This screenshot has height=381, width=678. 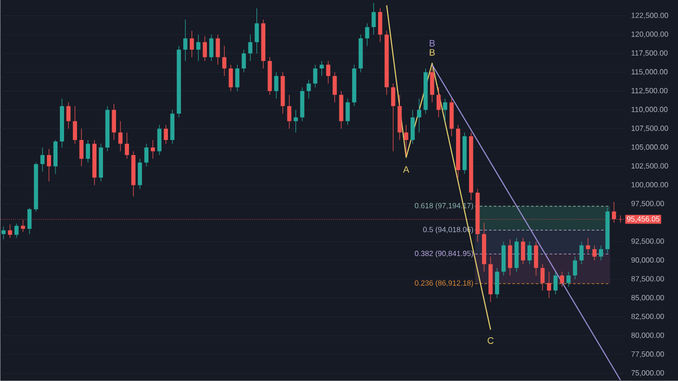 I want to click on annotation: A, so click(x=406, y=169).